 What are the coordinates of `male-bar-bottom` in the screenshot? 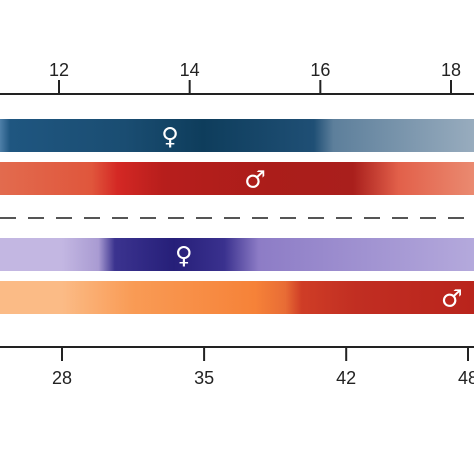 It's located at (237, 297).